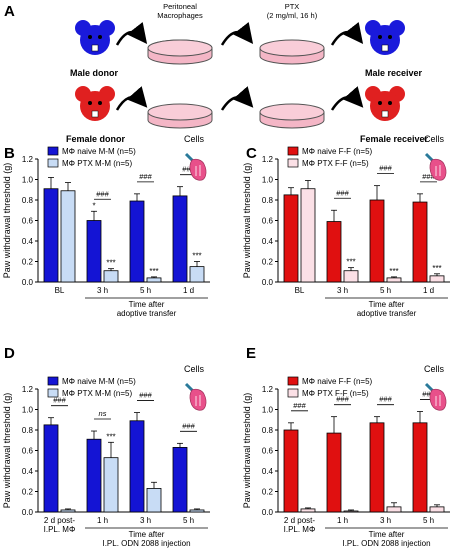  What do you see at coordinates (300, 529) in the screenshot?
I see `x-tick-label-line: I.PL. MΦ` at bounding box center [300, 529].